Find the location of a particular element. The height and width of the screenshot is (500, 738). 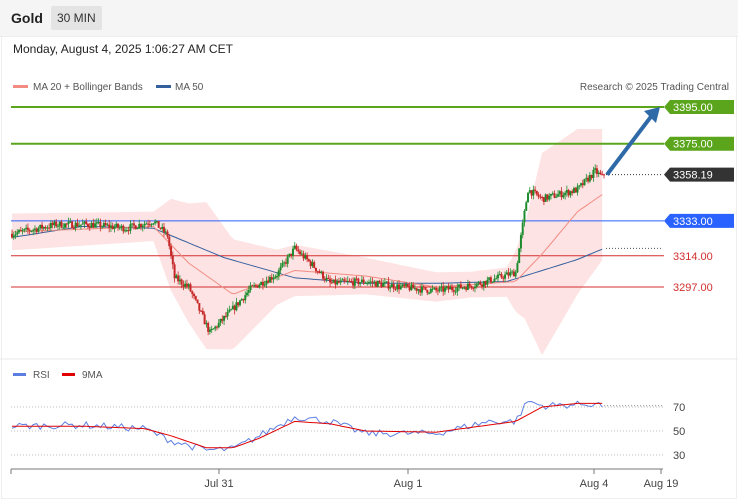

level-label-3333.00: 3333.00 is located at coordinates (693, 222).